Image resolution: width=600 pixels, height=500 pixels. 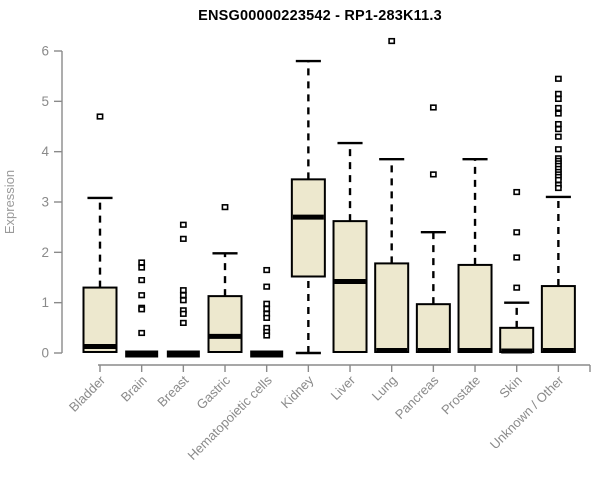 I want to click on boxplot-liver, so click(x=350, y=247).